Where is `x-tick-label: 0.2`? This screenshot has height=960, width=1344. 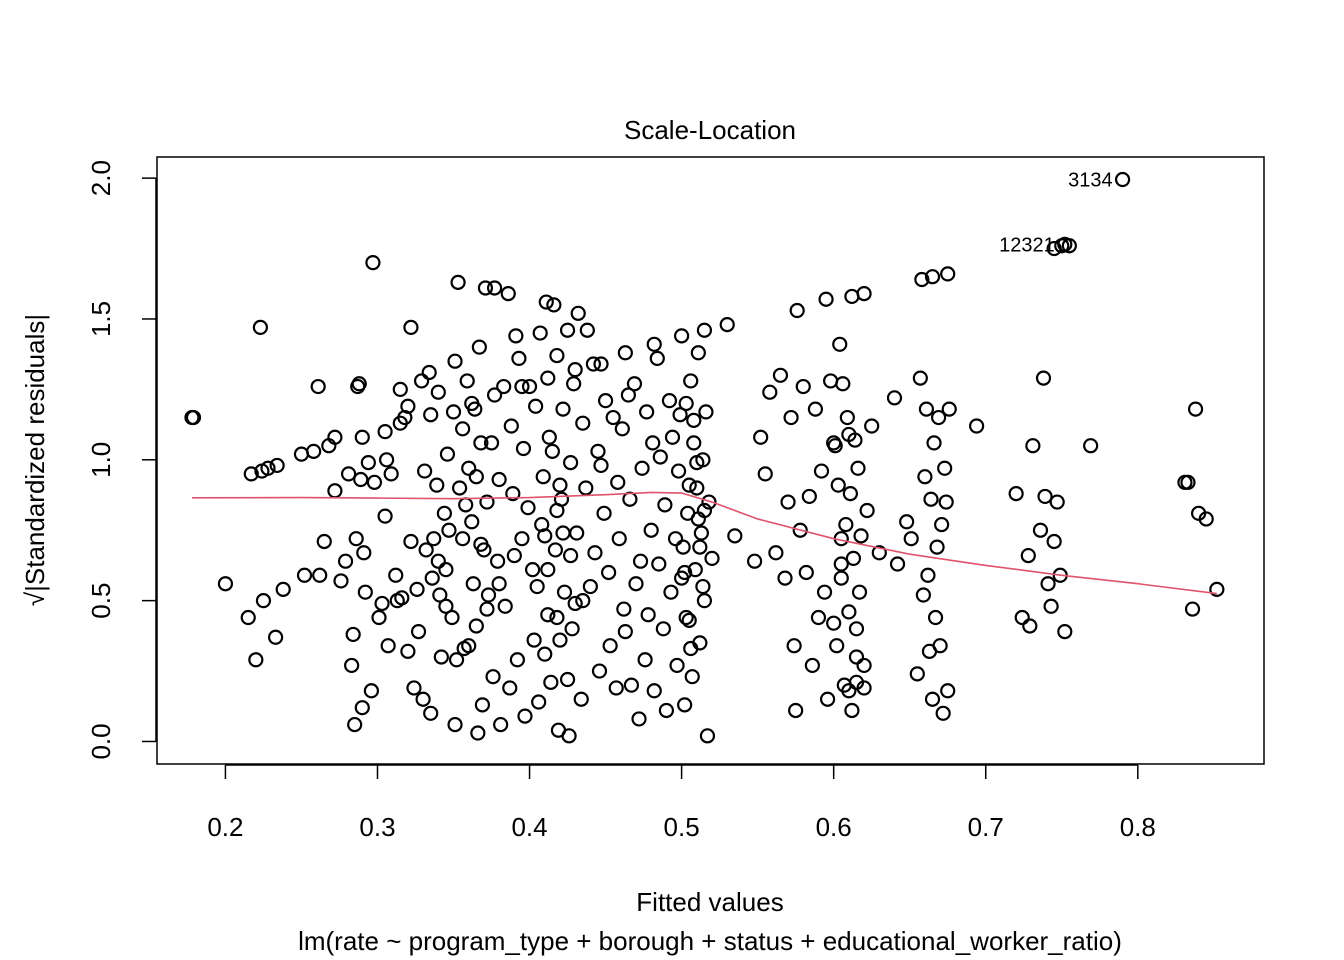 x-tick-label: 0.2 is located at coordinates (225, 827).